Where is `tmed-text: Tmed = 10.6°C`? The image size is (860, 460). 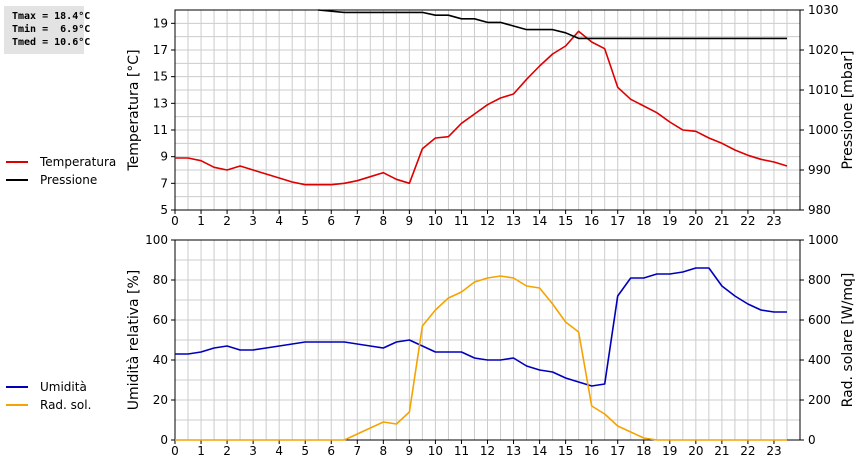
tmed-text: Tmed = 10.6°C is located at coordinates (51, 42).